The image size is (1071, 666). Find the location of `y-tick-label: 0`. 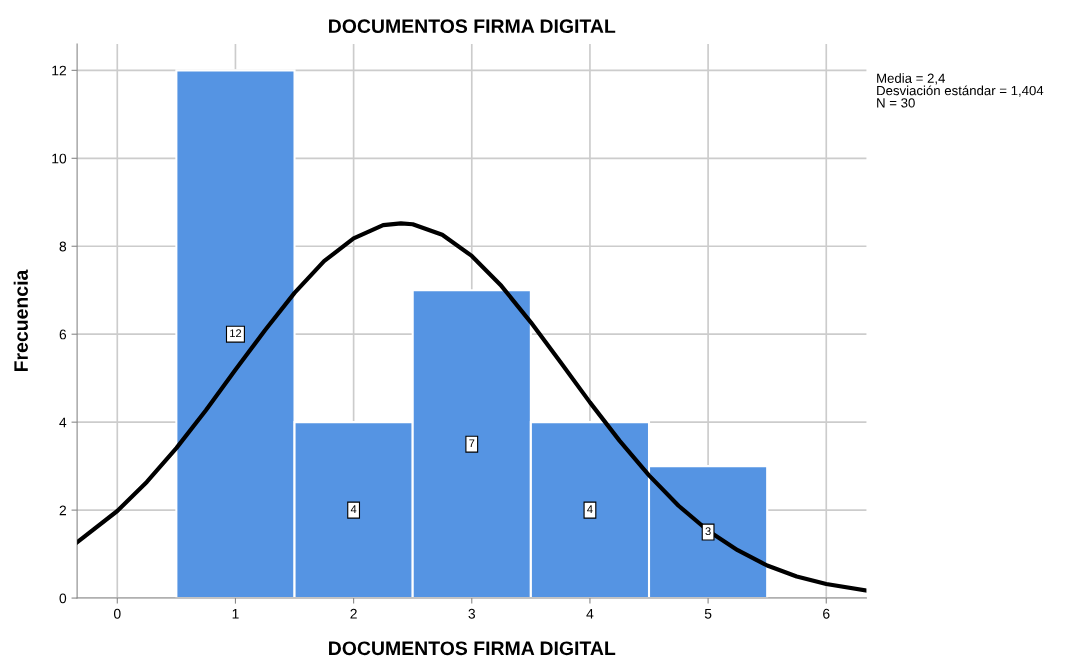

y-tick-label: 0 is located at coordinates (63, 598).